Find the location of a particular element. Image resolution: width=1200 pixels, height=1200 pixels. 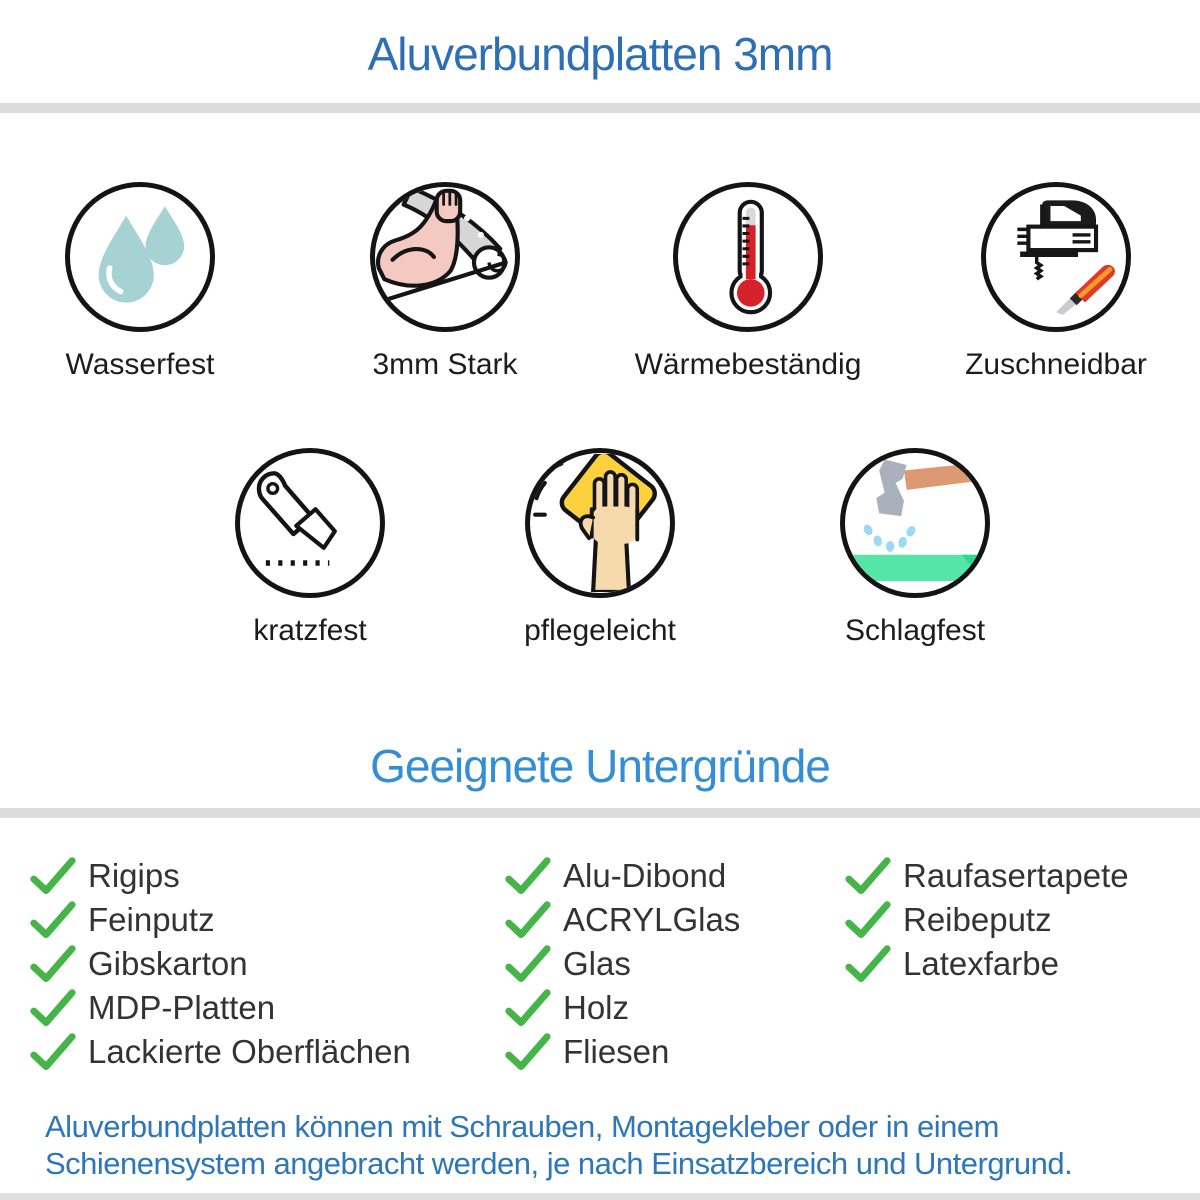

feature-pflegeleicht: pflegeleicht is located at coordinates (600, 548).